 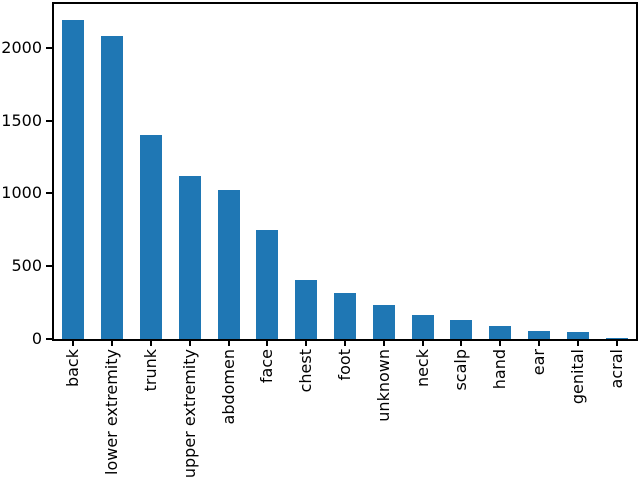 I want to click on x-tick-back, so click(x=73, y=343).